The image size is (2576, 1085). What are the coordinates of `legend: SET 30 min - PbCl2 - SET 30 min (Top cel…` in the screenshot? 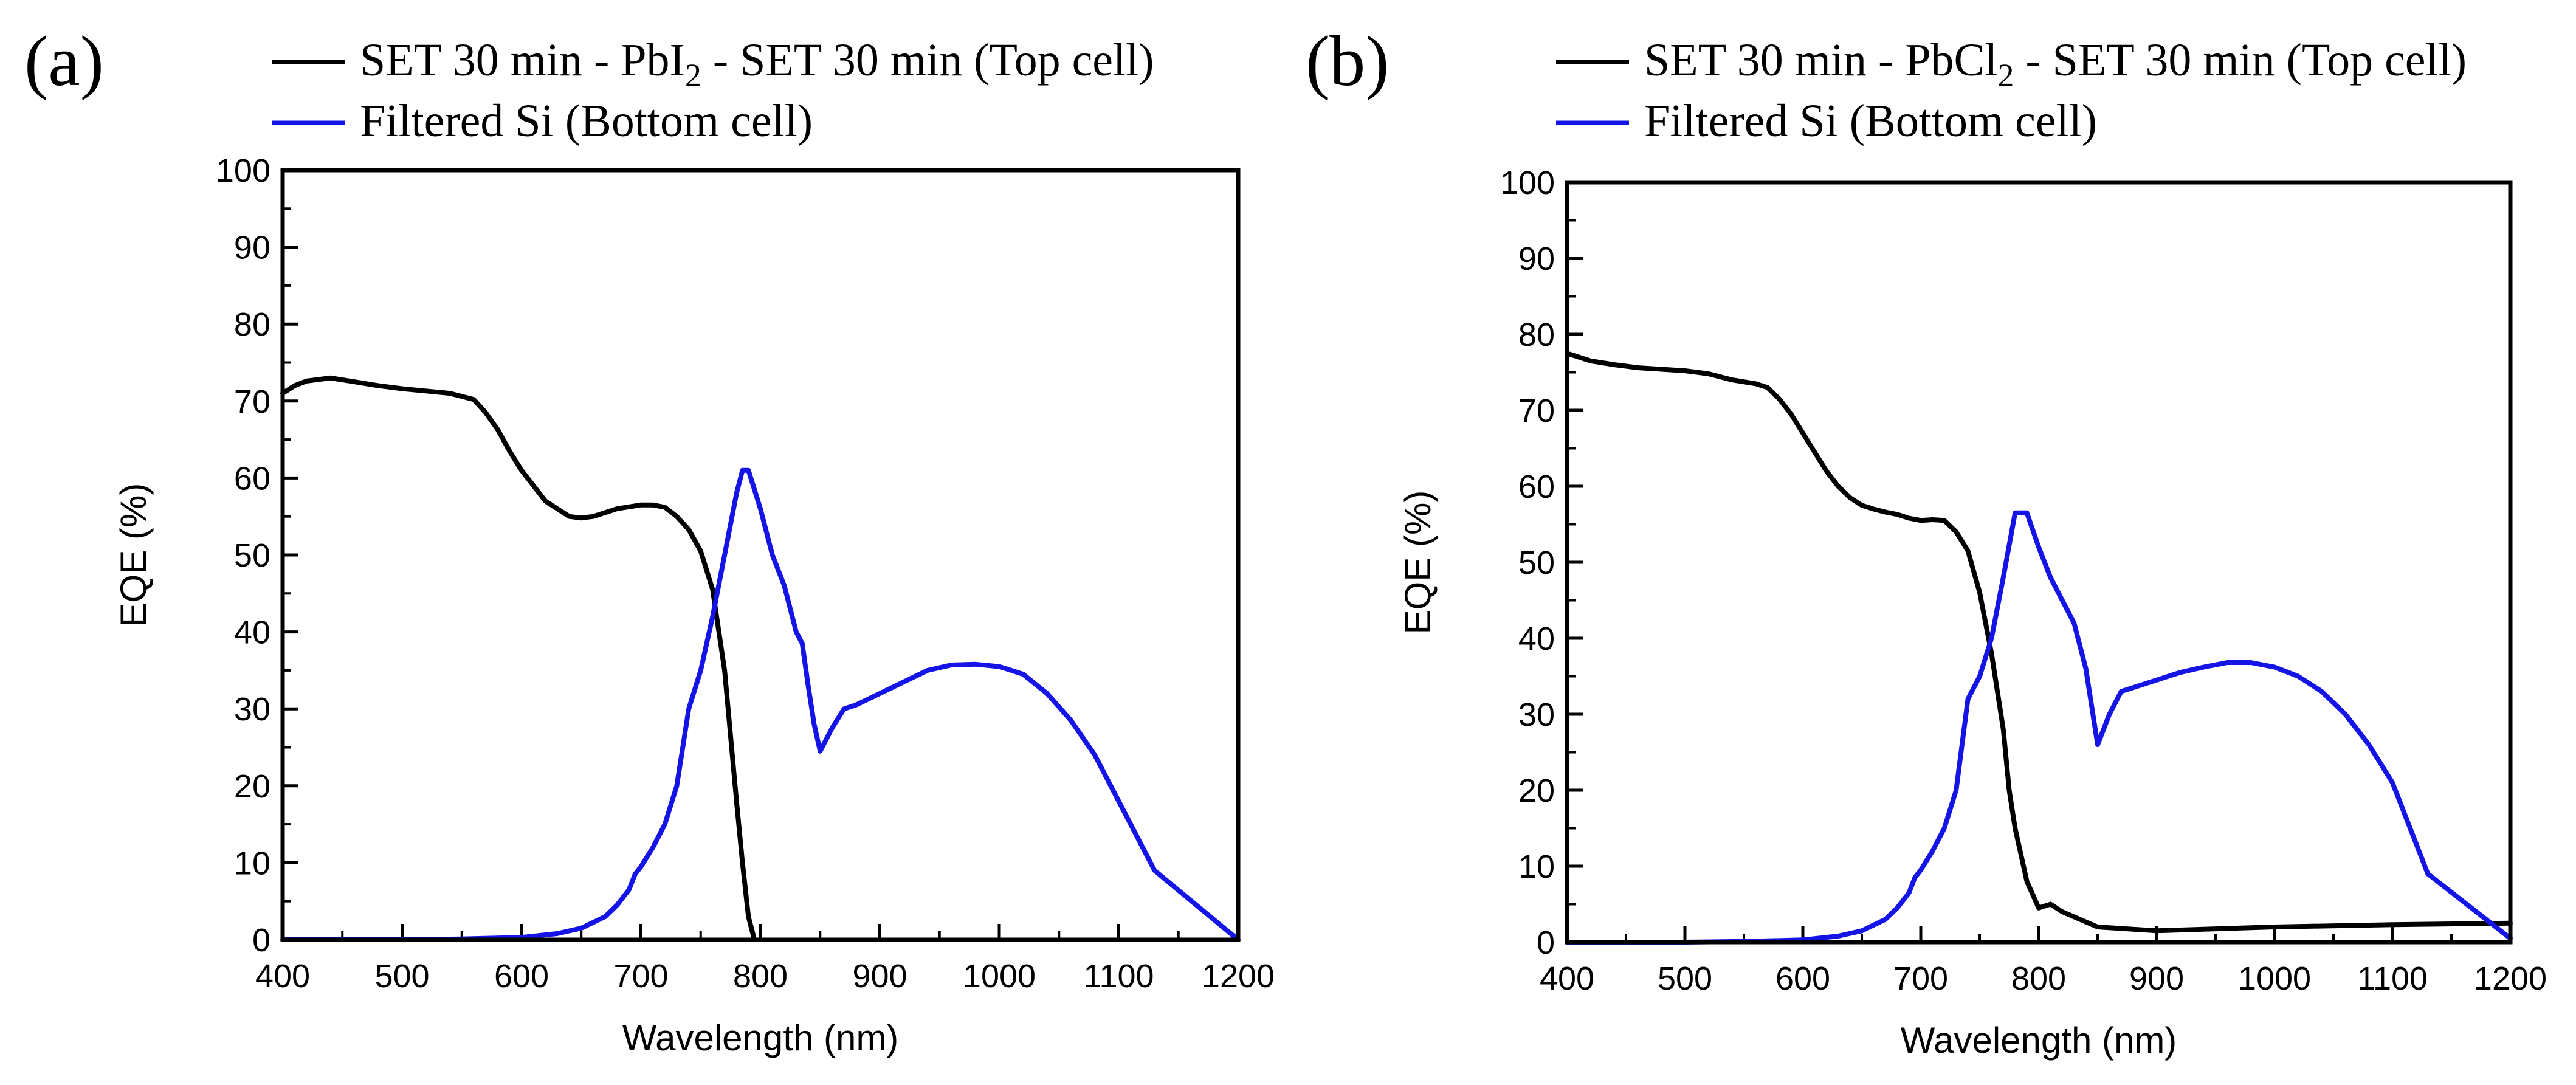 It's located at (2011, 90).